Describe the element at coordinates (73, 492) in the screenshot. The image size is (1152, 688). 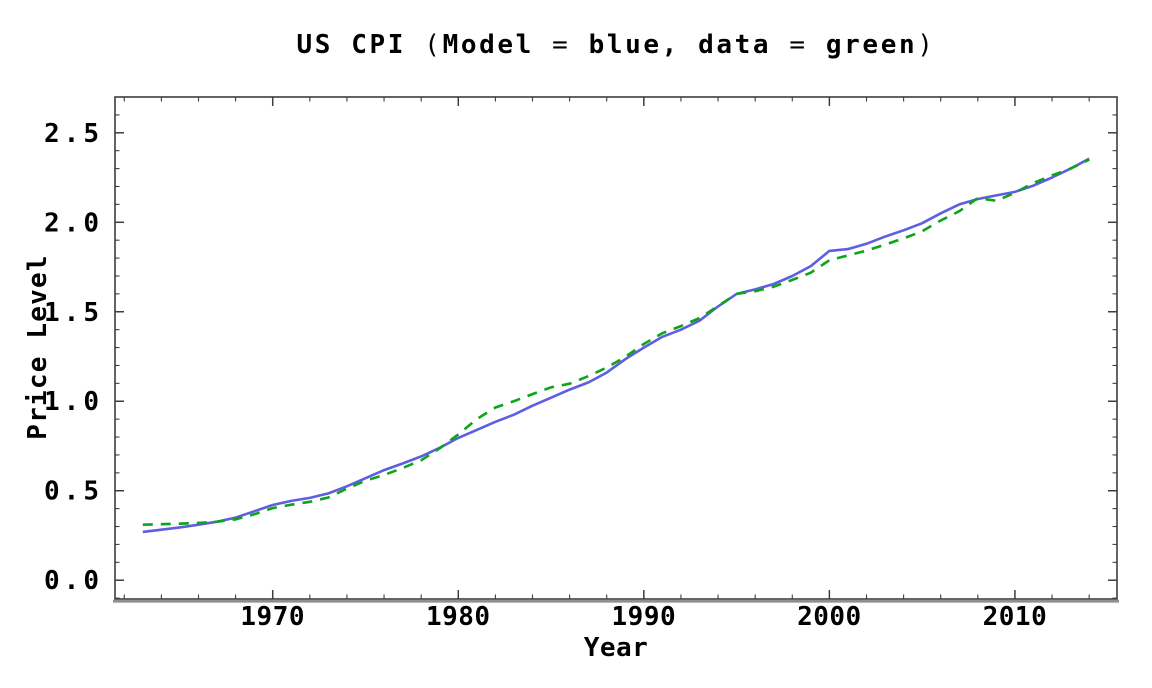
I see `y-tick-label: 0.5` at that location.